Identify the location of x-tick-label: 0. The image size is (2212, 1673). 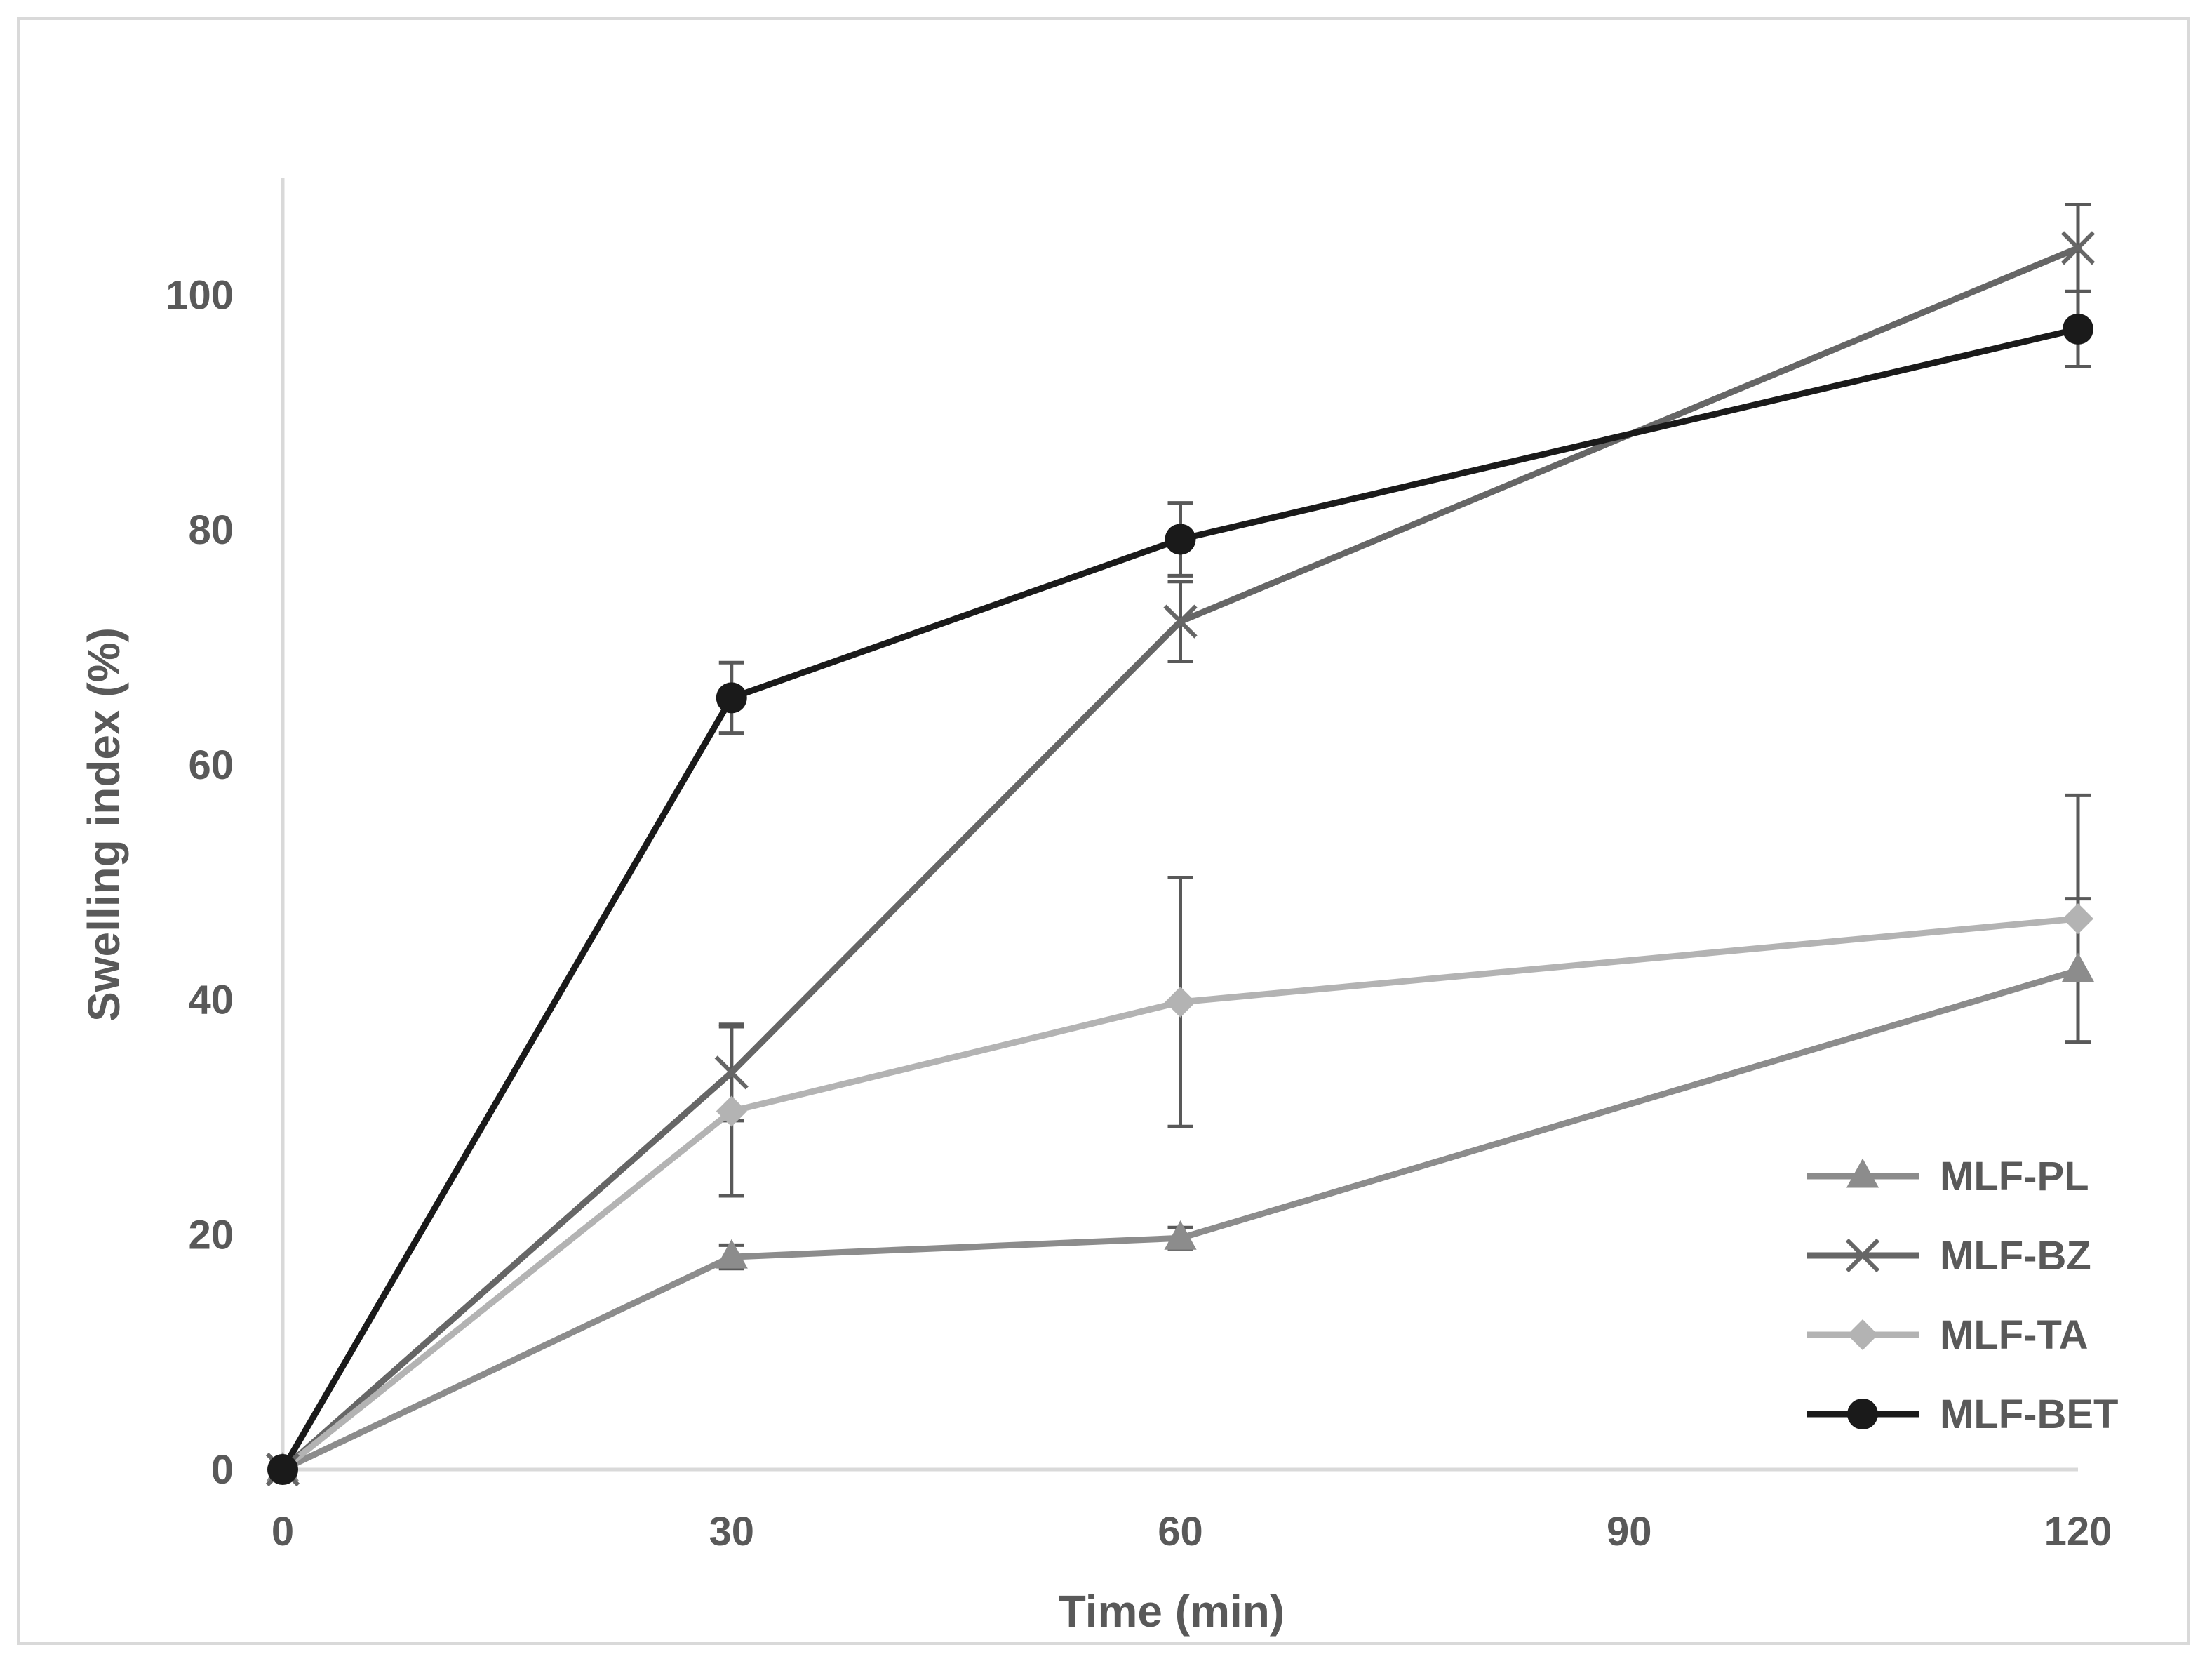
(283, 1531).